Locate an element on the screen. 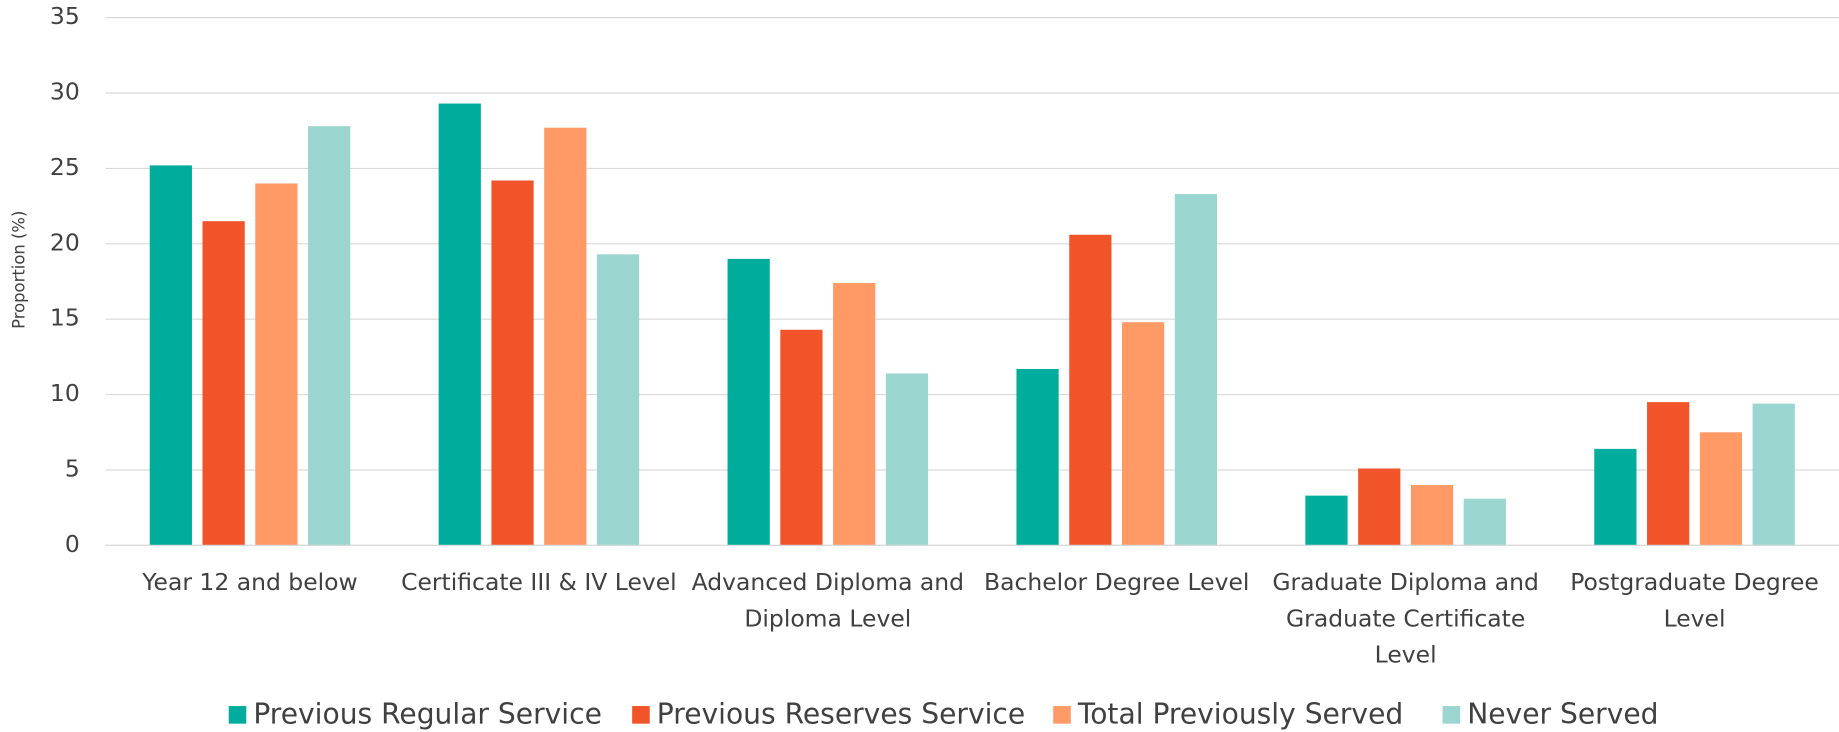 Image resolution: width=1839 pixels, height=732 pixels. y-tick-label: 10 is located at coordinates (65, 393).